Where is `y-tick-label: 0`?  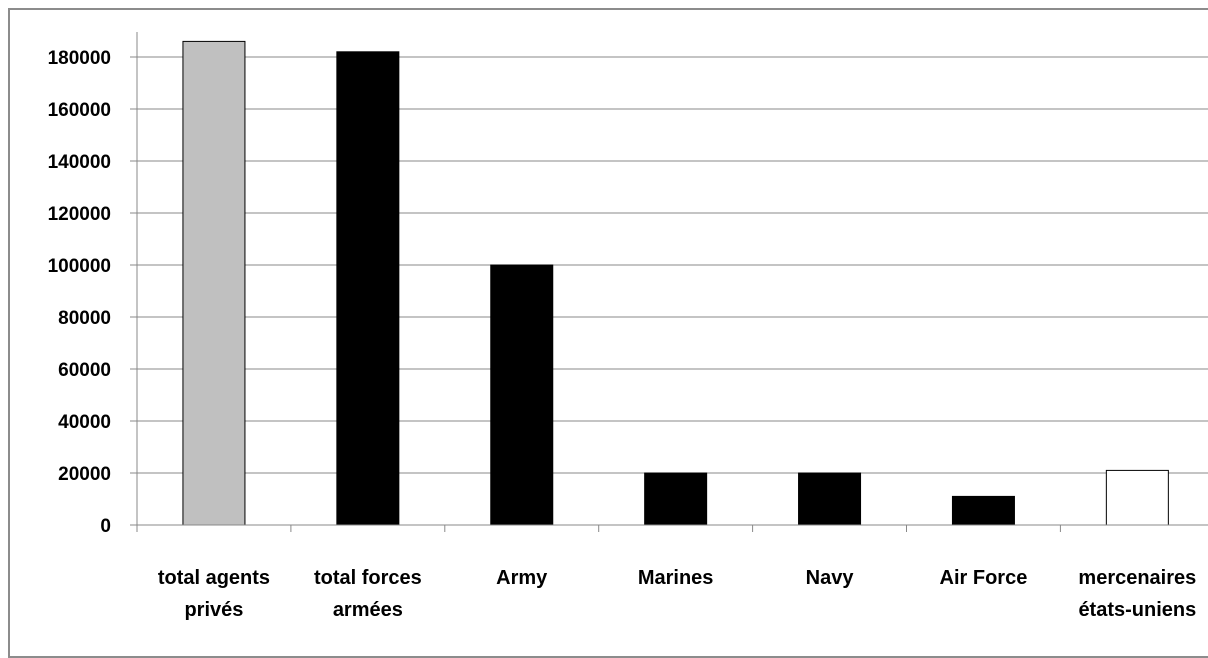
y-tick-label: 0 is located at coordinates (105, 526).